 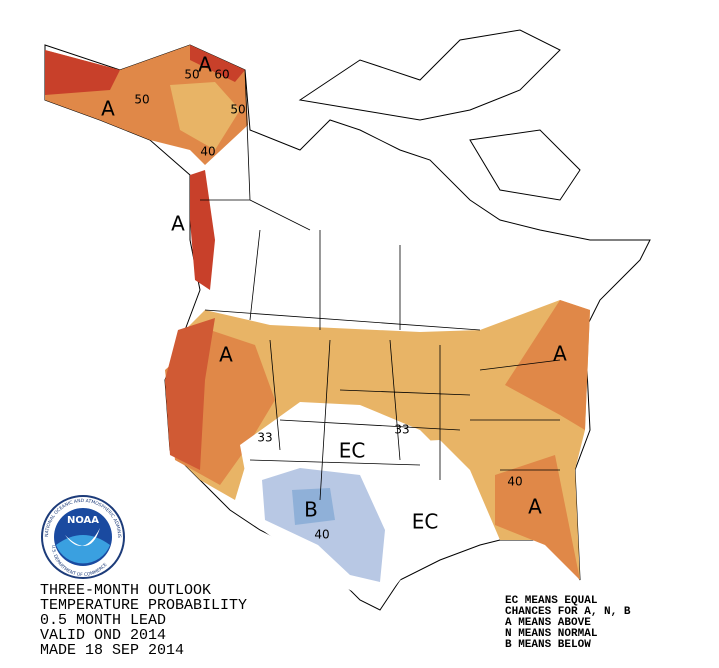 I want to click on east-above, so click(x=542, y=440).